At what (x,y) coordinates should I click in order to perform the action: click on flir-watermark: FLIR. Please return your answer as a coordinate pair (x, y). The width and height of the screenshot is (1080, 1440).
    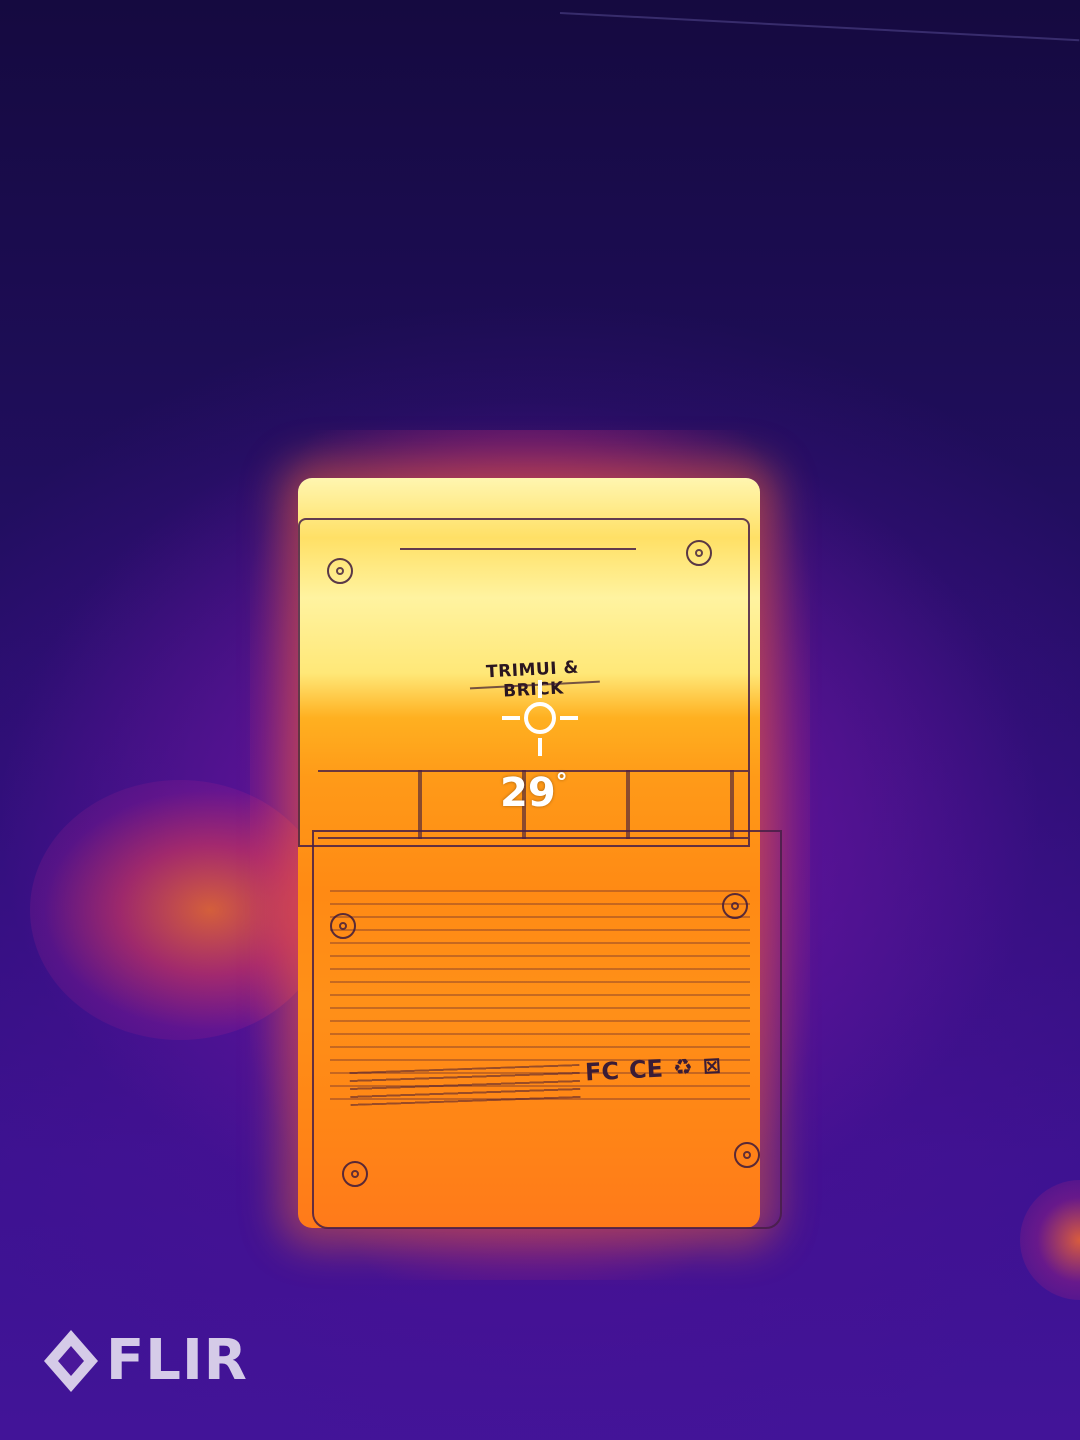
    Looking at the image, I should click on (145, 1361).